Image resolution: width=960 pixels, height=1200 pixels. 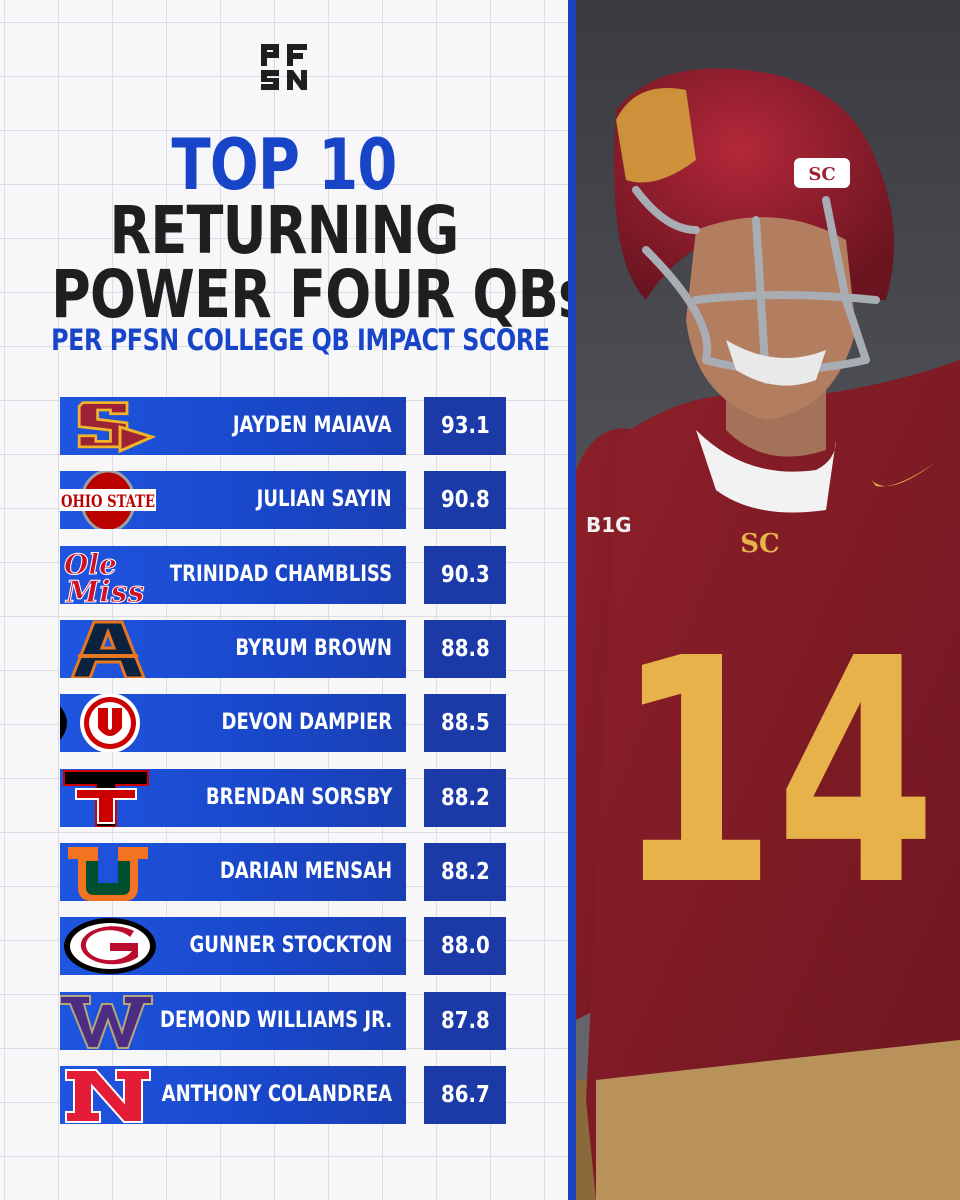 I want to click on auburn-logo-icon, so click(x=108, y=649).